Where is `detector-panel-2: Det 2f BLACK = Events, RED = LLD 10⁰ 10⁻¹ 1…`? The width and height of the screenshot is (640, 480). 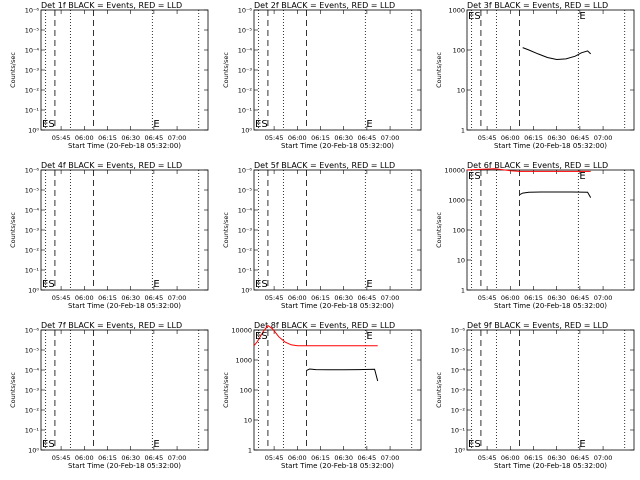 detector-panel-2: Det 2f BLACK = Events, RED = LLD 10⁰ 10⁻¹ 1… is located at coordinates (319, 80).